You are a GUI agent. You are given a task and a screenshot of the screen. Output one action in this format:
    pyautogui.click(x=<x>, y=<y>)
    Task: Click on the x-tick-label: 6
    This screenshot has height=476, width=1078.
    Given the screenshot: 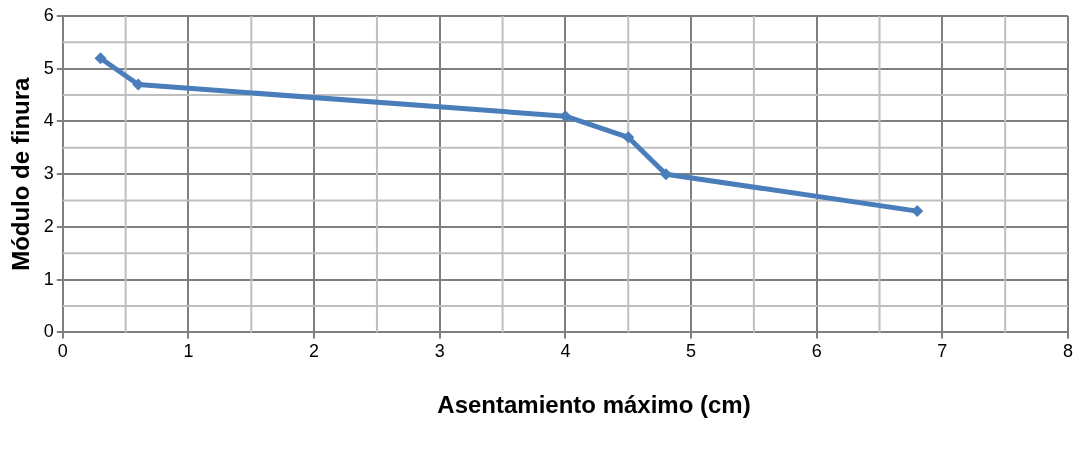 What is the action you would take?
    pyautogui.click(x=816, y=351)
    